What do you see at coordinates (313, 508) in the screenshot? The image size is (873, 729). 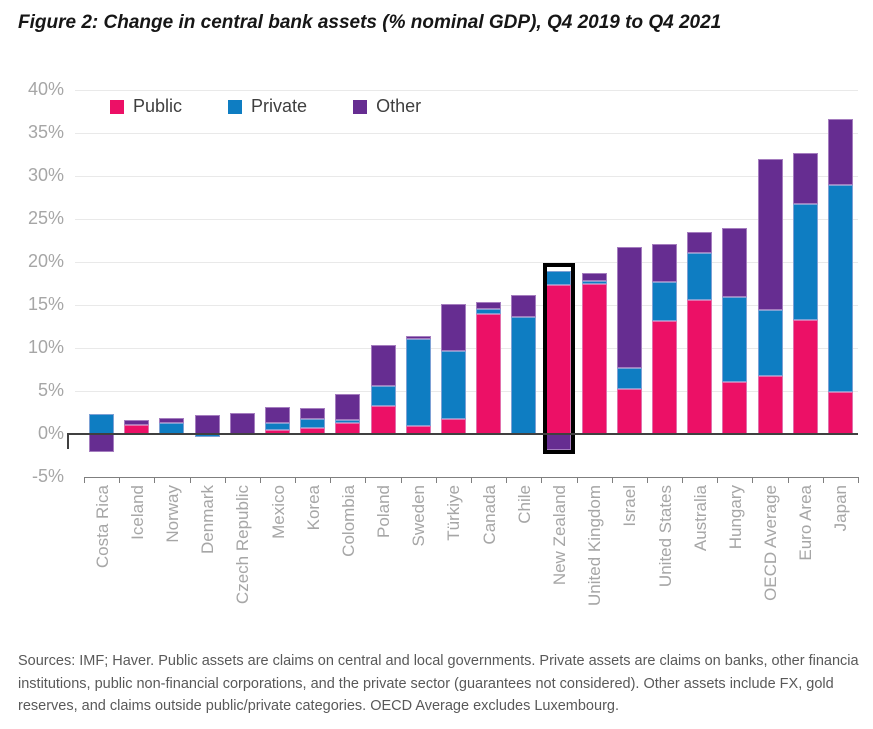 I see `category-label: Korea` at bounding box center [313, 508].